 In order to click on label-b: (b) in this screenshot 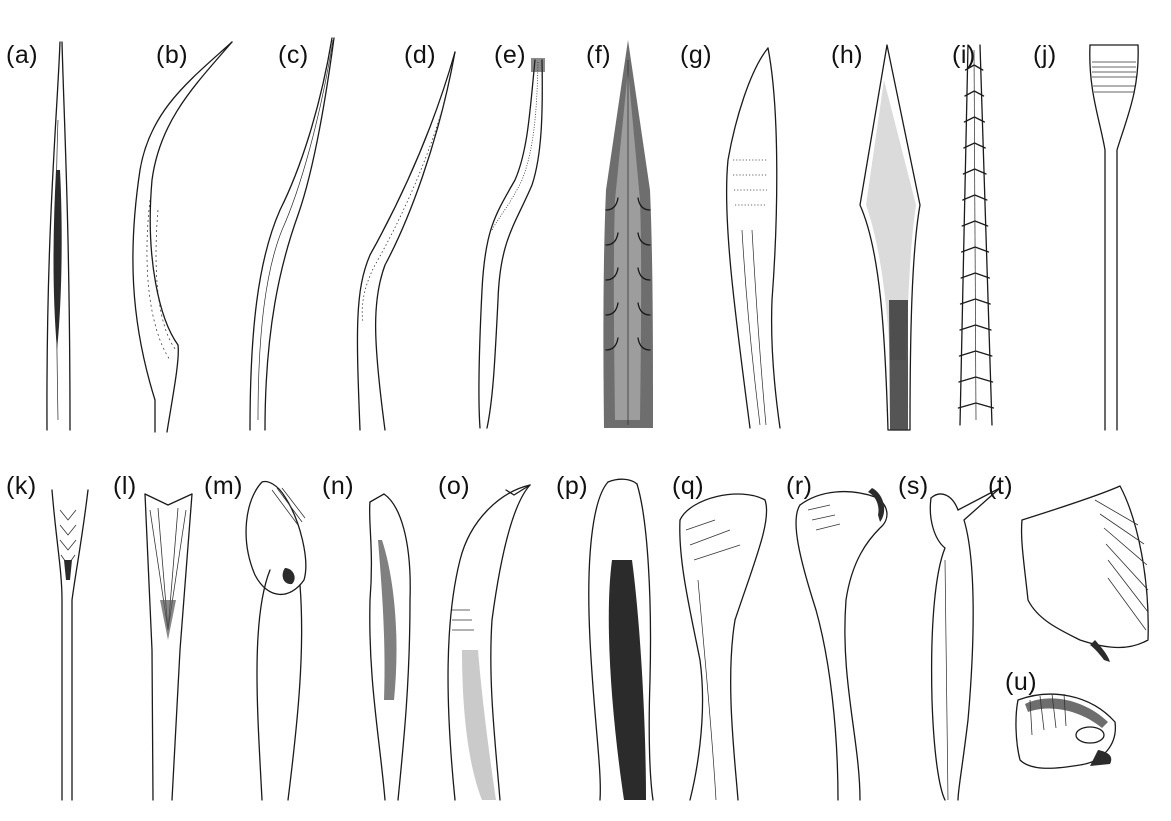, I will do `click(172, 55)`.